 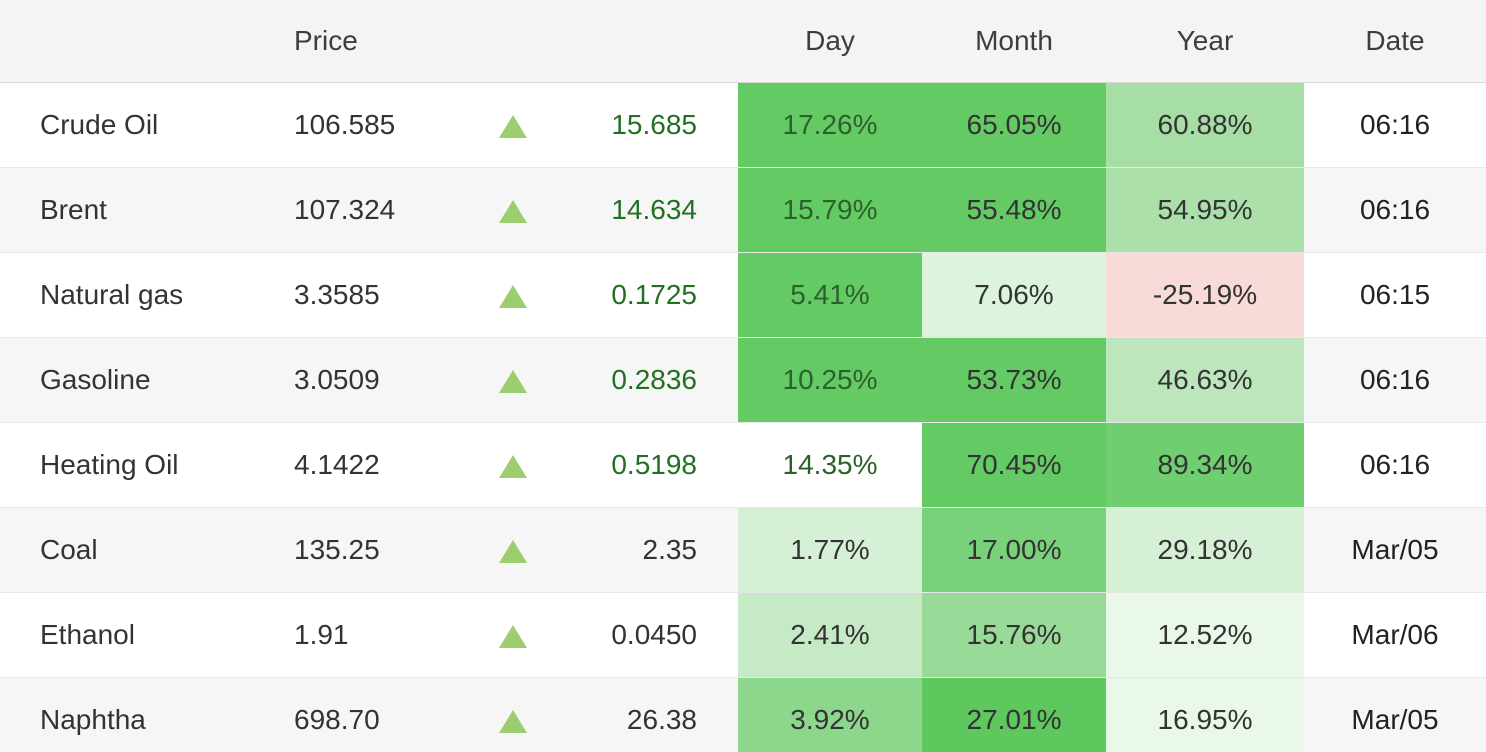 What do you see at coordinates (1205, 210) in the screenshot?
I see `year-change-cell: 54.95%` at bounding box center [1205, 210].